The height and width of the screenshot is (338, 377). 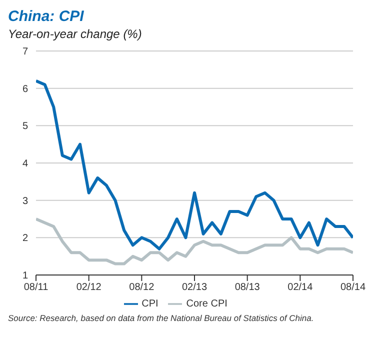 I want to click on x-tick-label: 08/11, so click(x=36, y=288).